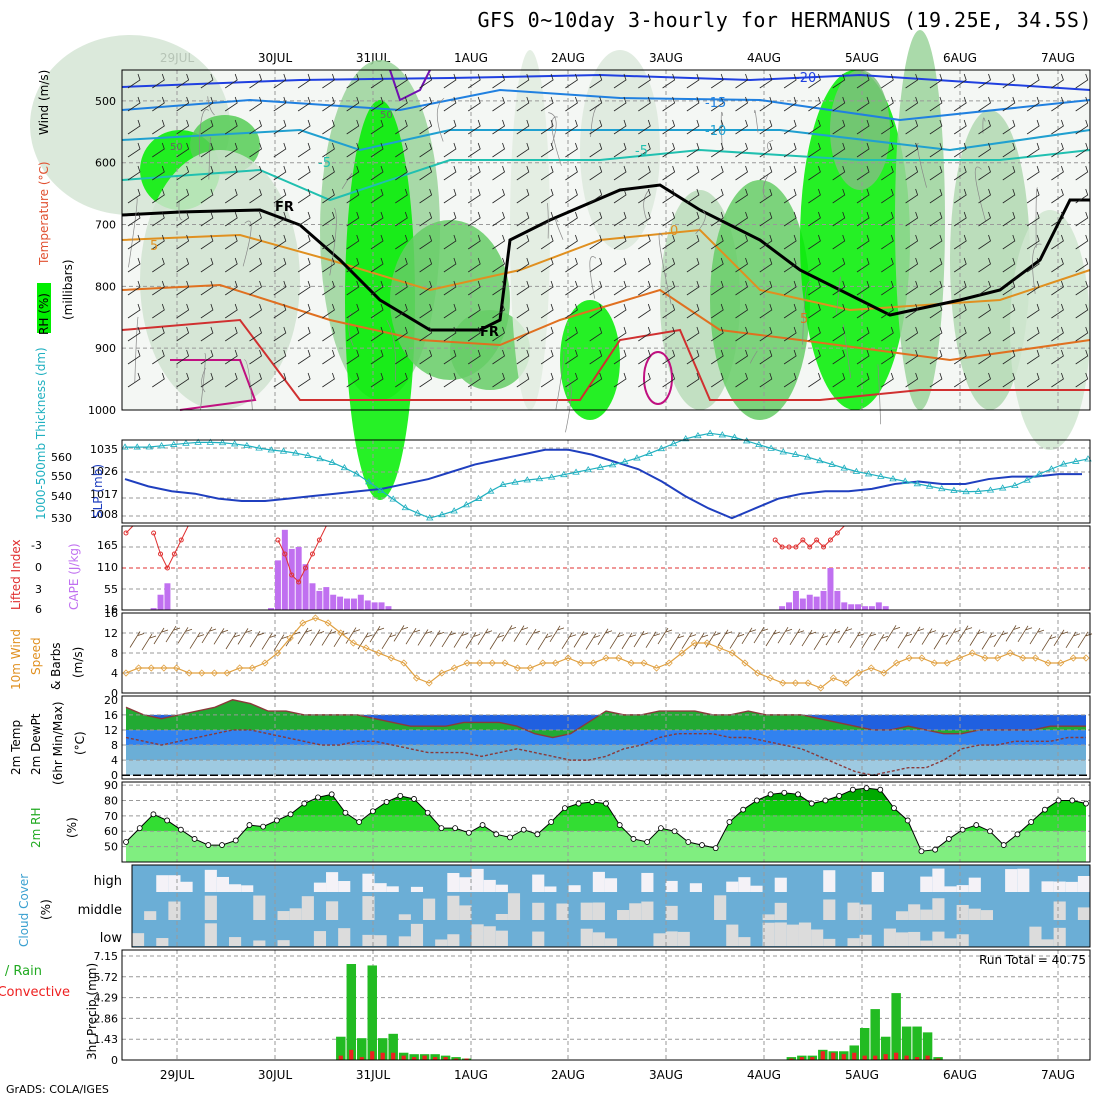  I want to click on bottom-day-label: 30JUL, so click(275, 1075).